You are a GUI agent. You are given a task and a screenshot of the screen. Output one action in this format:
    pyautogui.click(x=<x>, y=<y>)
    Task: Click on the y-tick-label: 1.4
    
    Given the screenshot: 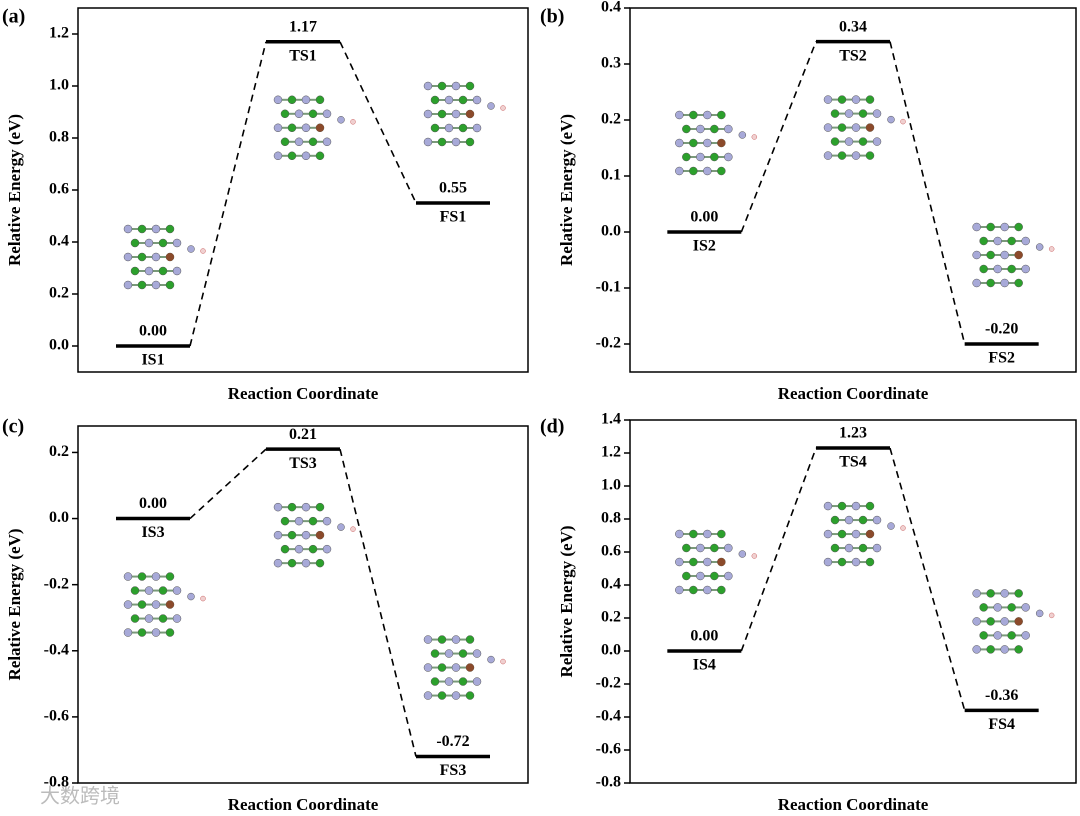 What is the action you would take?
    pyautogui.click(x=611, y=419)
    